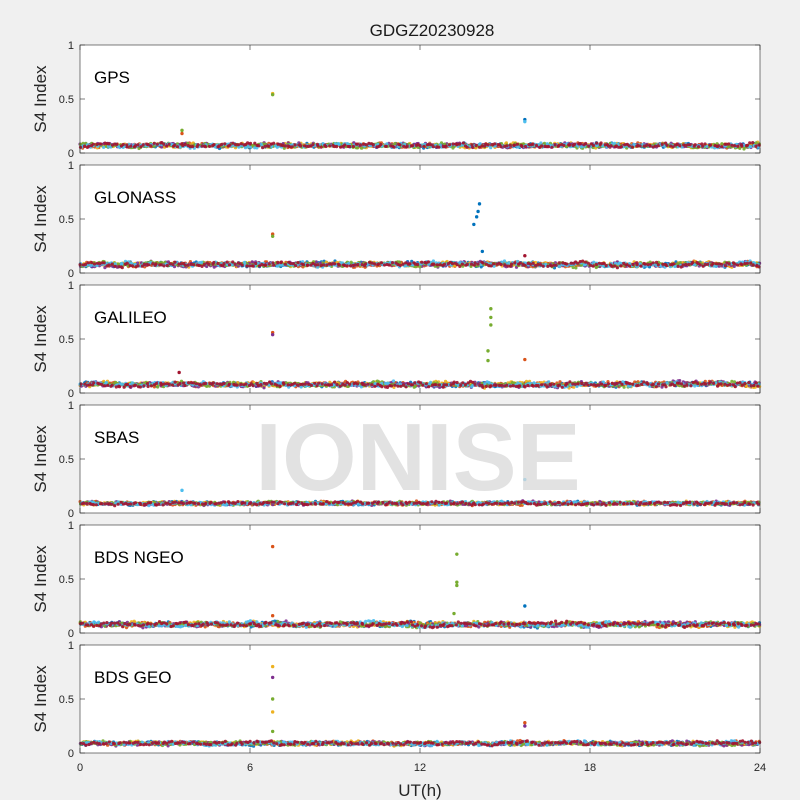  What do you see at coordinates (432, 30) in the screenshot?
I see `figure-title: GDGZ20230928` at bounding box center [432, 30].